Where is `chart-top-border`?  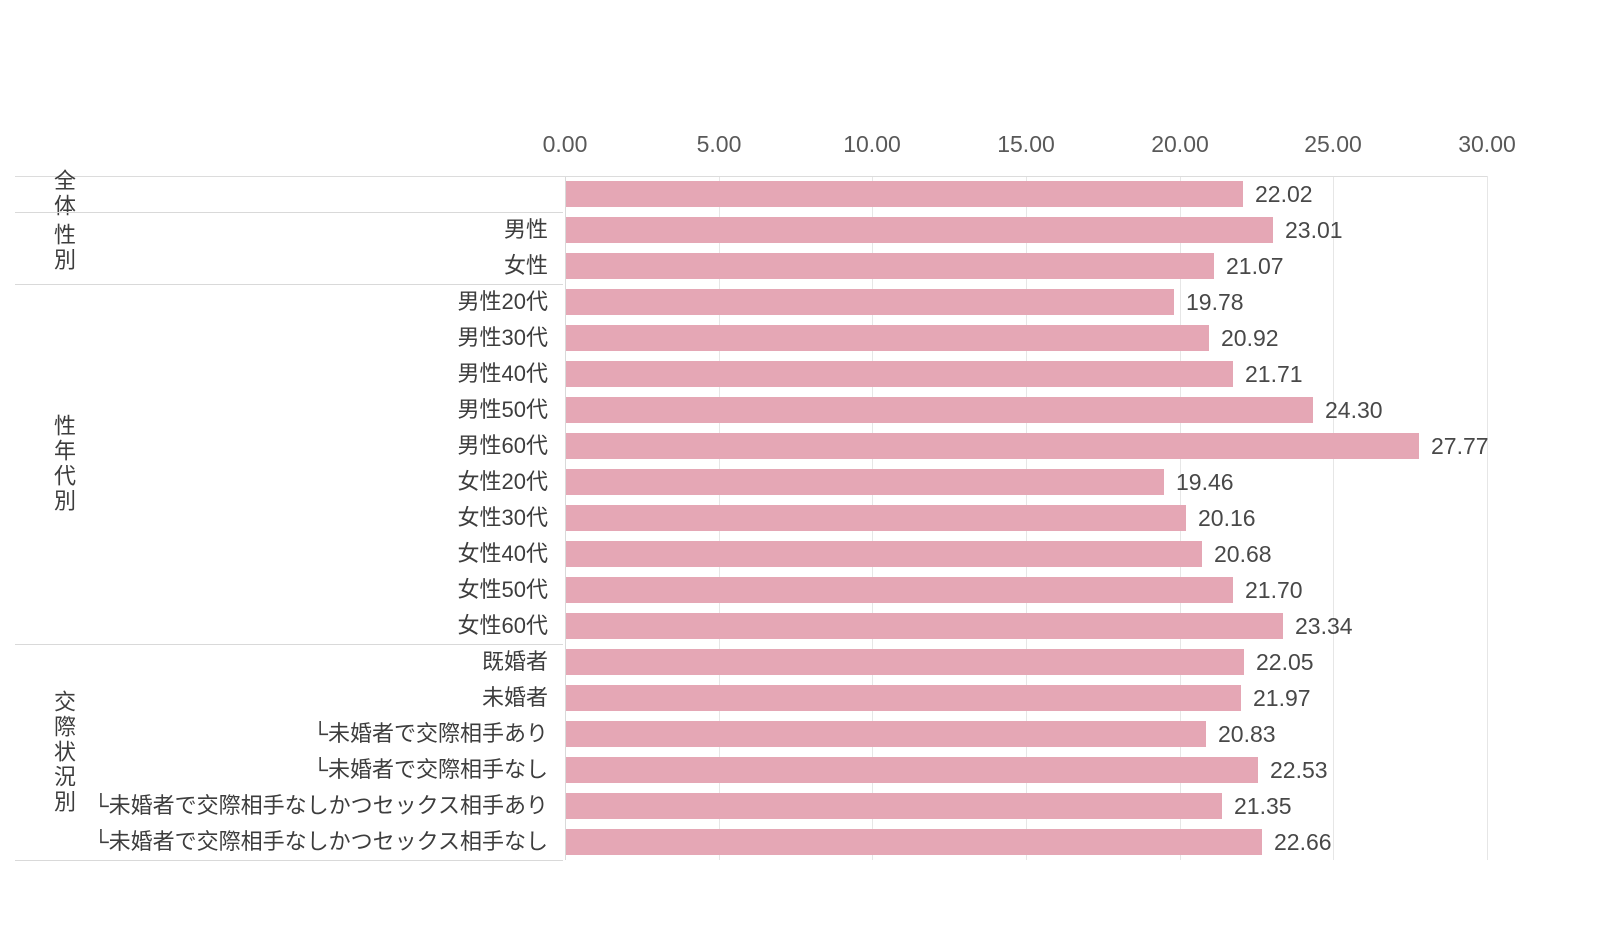
chart-top-border is located at coordinates (751, 176).